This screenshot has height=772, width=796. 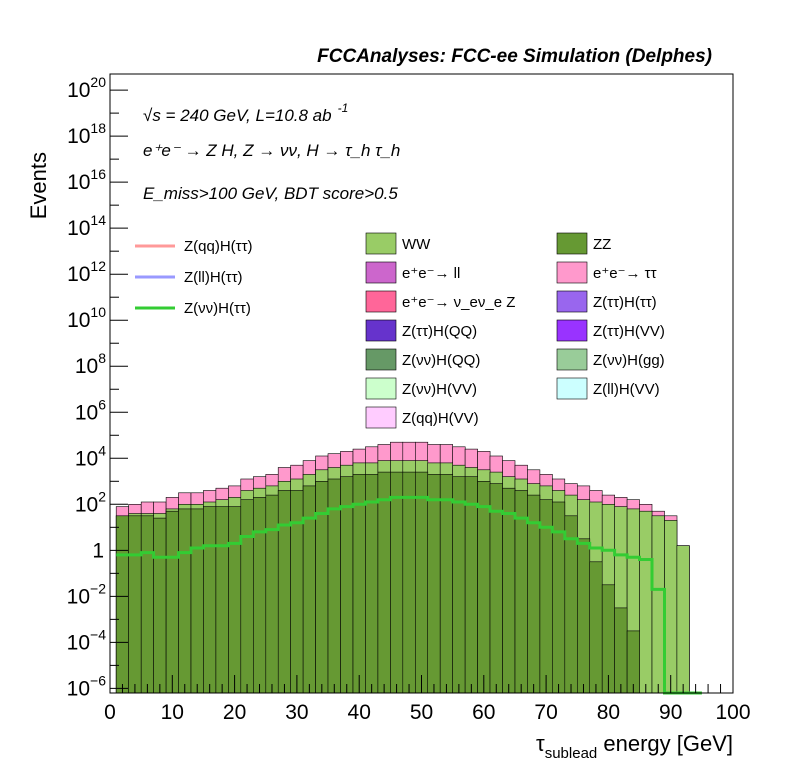 What do you see at coordinates (296, 712) in the screenshot?
I see `x-tick-label-30: 30` at bounding box center [296, 712].